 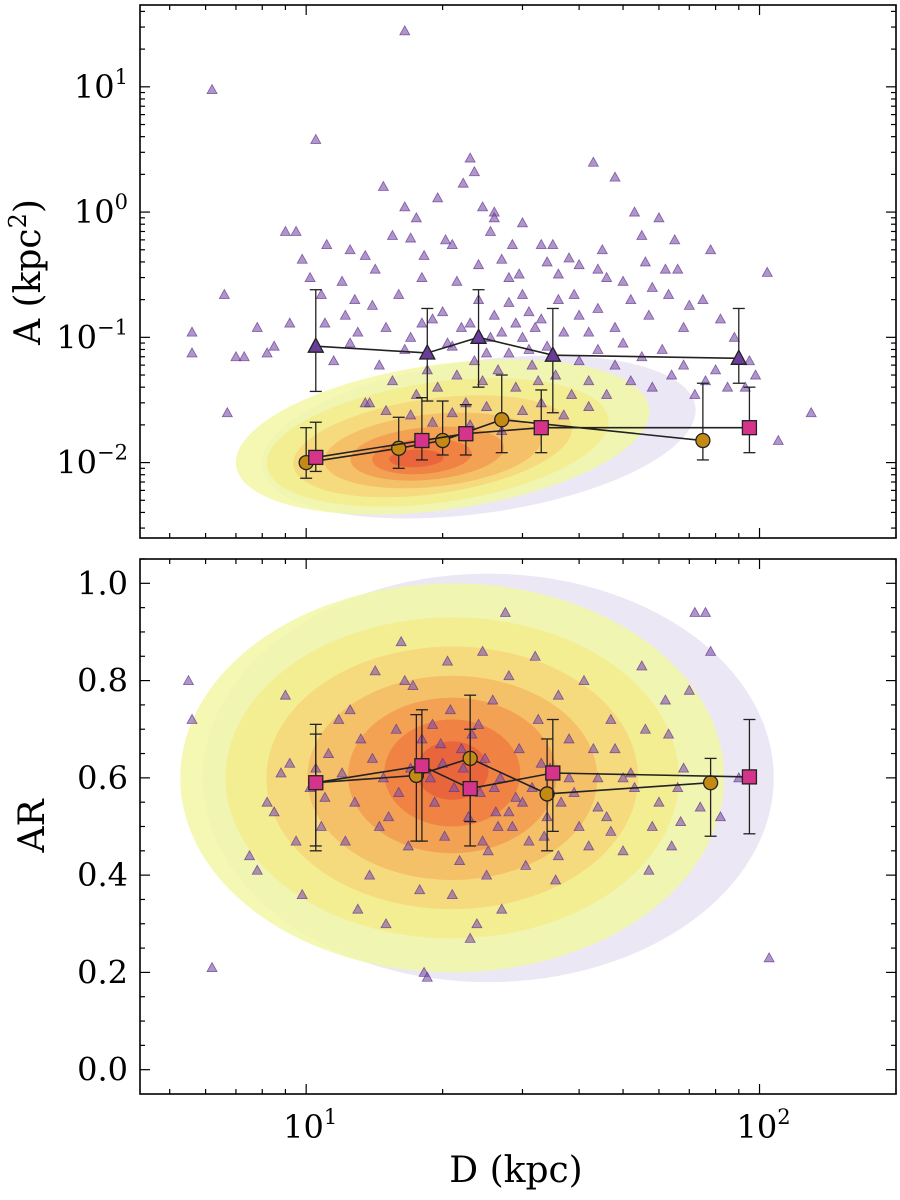 What do you see at coordinates (102, 1070) in the screenshot?
I see `y-tick-label: 0.0` at bounding box center [102, 1070].